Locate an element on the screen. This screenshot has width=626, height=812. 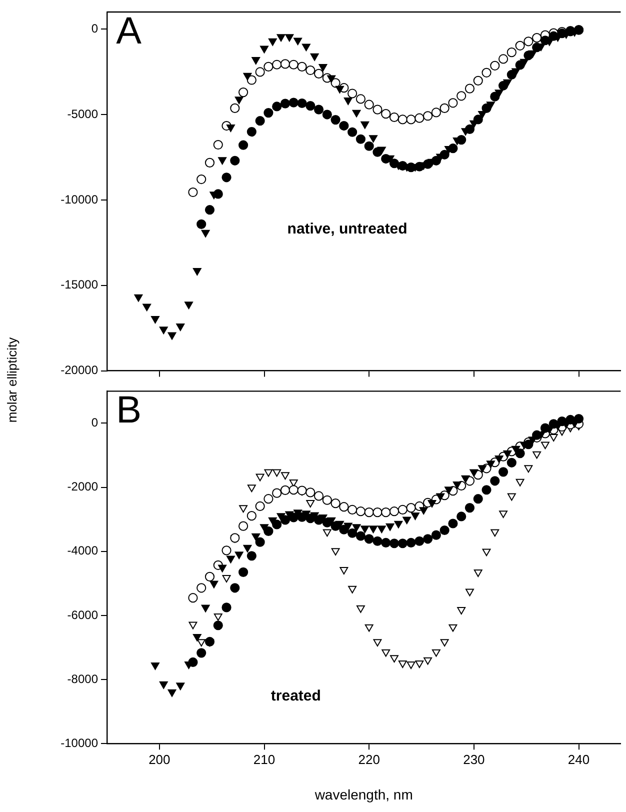
x-tick-label: 210 is located at coordinates (264, 759).